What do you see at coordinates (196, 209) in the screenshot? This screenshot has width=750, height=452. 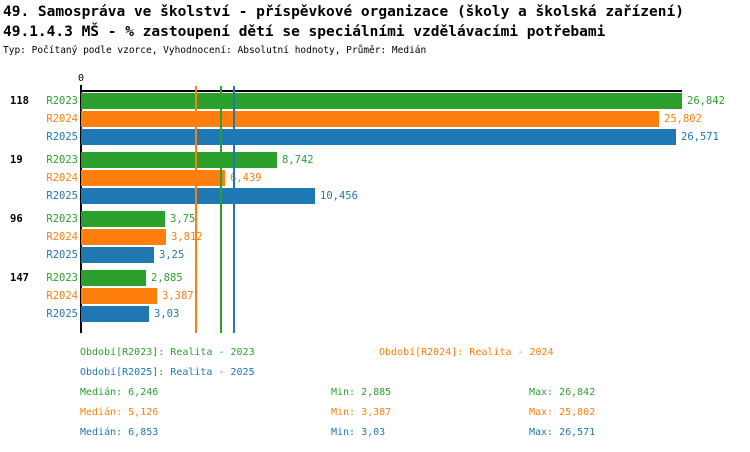 I see `median-line-r2024` at bounding box center [196, 209].